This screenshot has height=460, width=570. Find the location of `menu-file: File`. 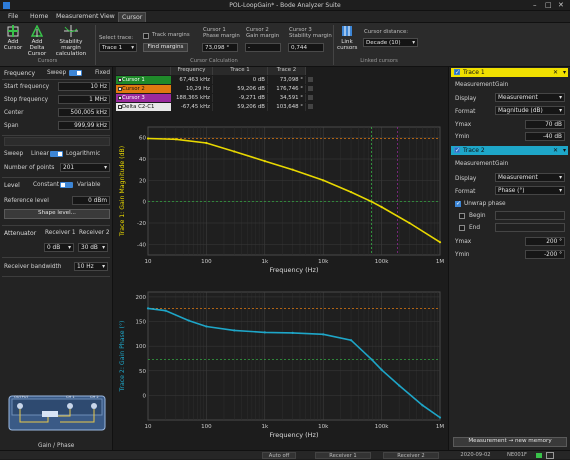

menu-file: File is located at coordinates (13, 16).